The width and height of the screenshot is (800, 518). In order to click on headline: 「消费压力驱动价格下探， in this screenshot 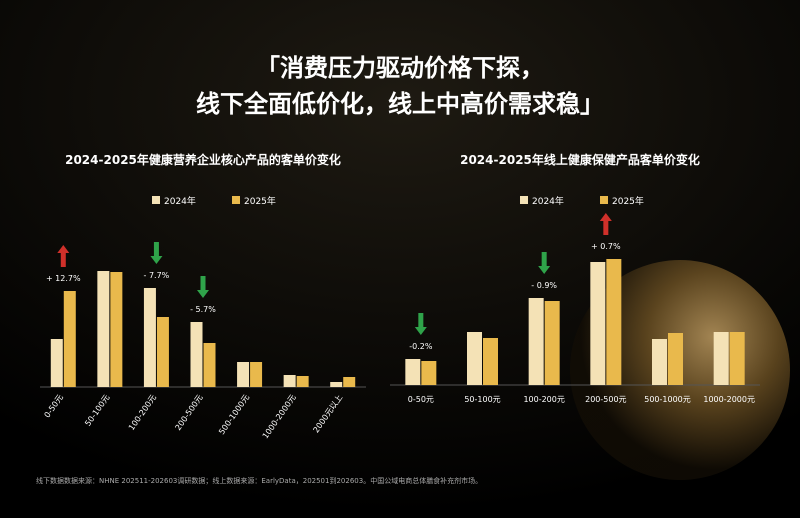, I will do `click(400, 68)`.